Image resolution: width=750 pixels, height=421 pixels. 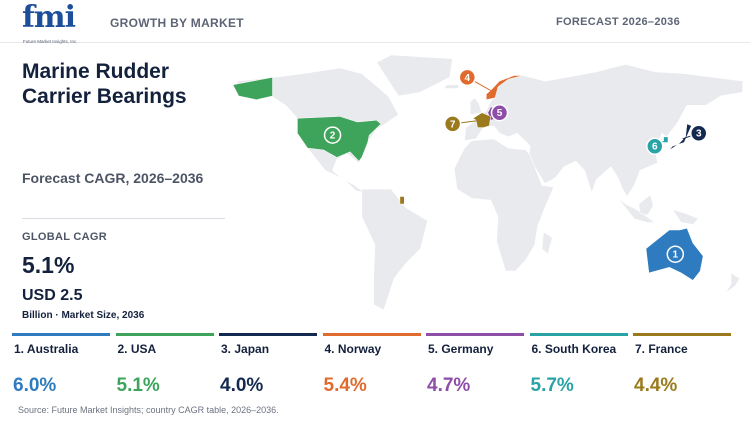 I want to click on card-cagr-value: 4.7%, so click(x=449, y=385).